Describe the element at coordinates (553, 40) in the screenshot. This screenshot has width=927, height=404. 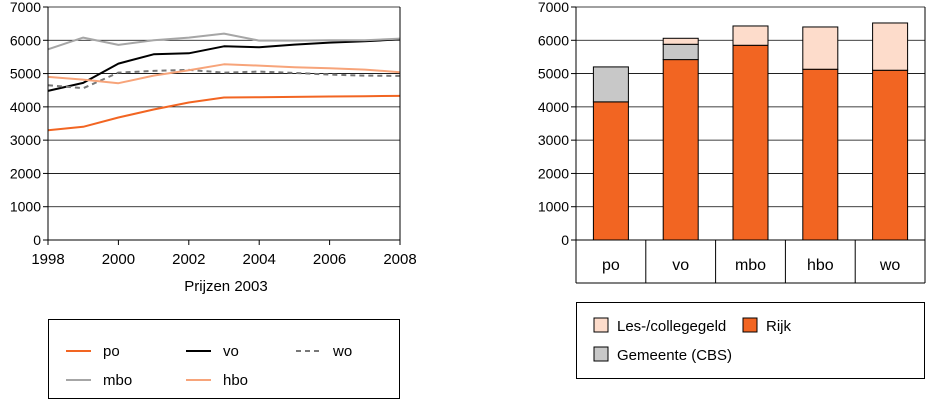
I see `bar-chart-y-tick-label: 6000` at that location.